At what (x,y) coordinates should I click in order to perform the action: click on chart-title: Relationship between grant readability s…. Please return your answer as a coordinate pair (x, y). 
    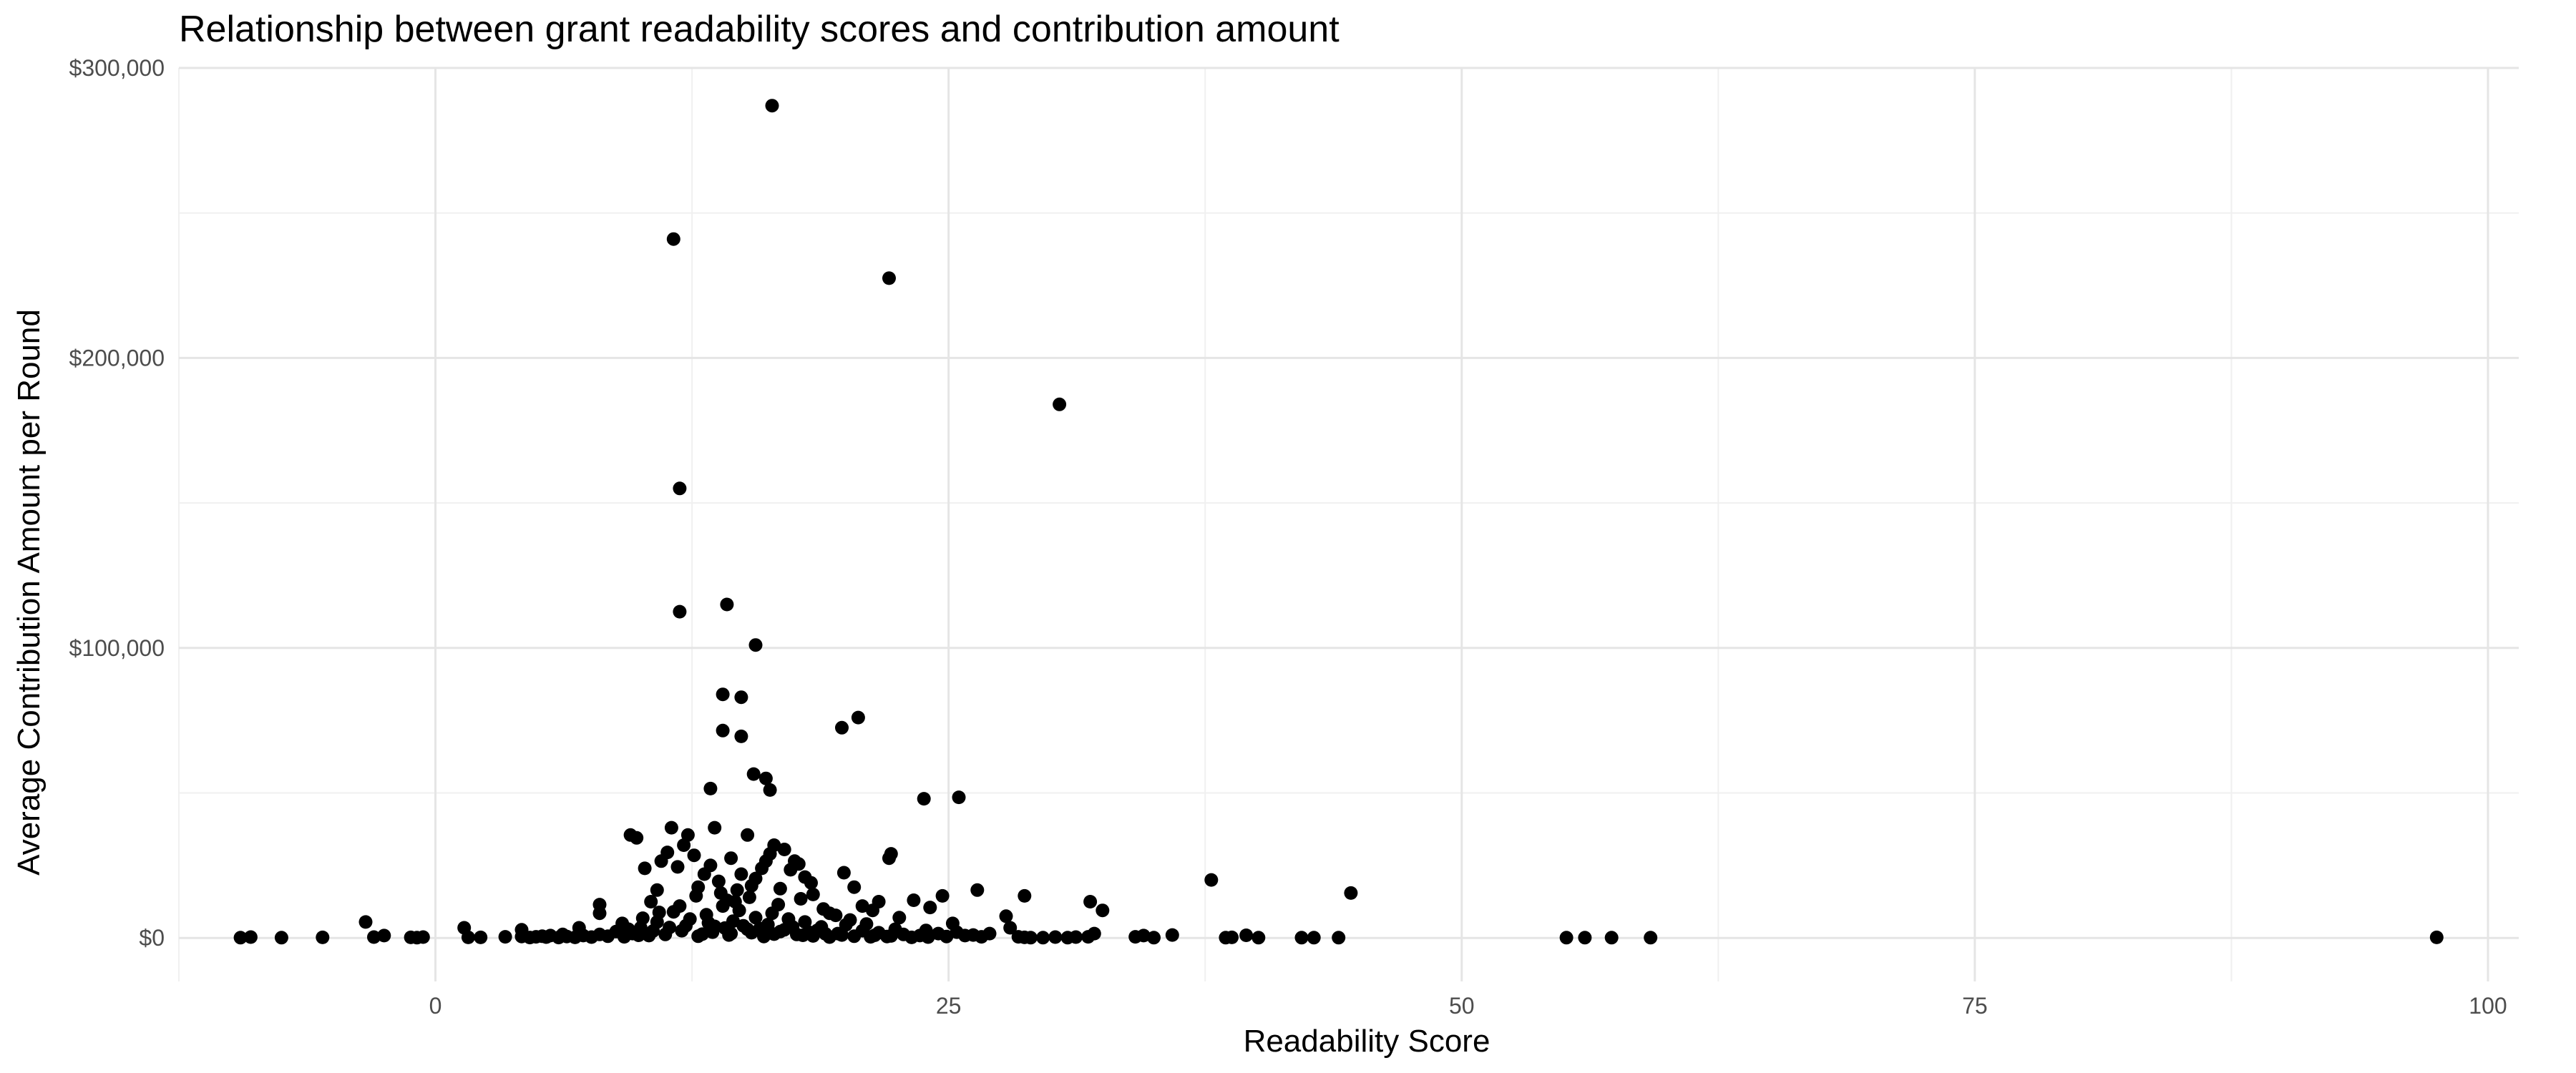
    Looking at the image, I should click on (759, 29).